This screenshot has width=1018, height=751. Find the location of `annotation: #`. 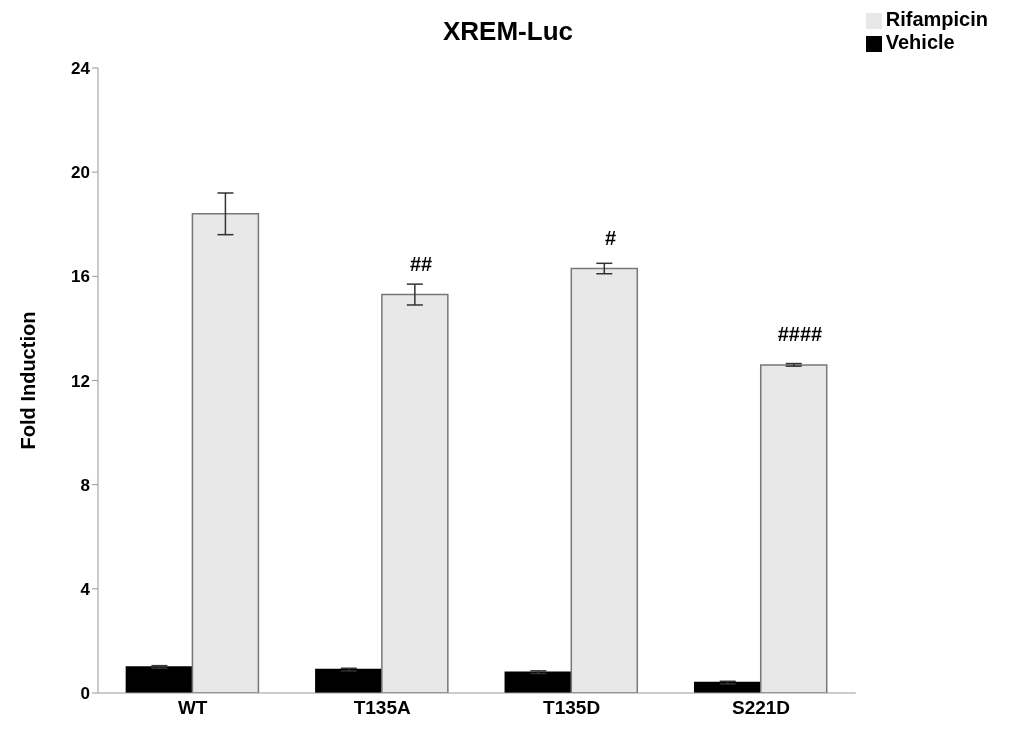

annotation: # is located at coordinates (610, 237).